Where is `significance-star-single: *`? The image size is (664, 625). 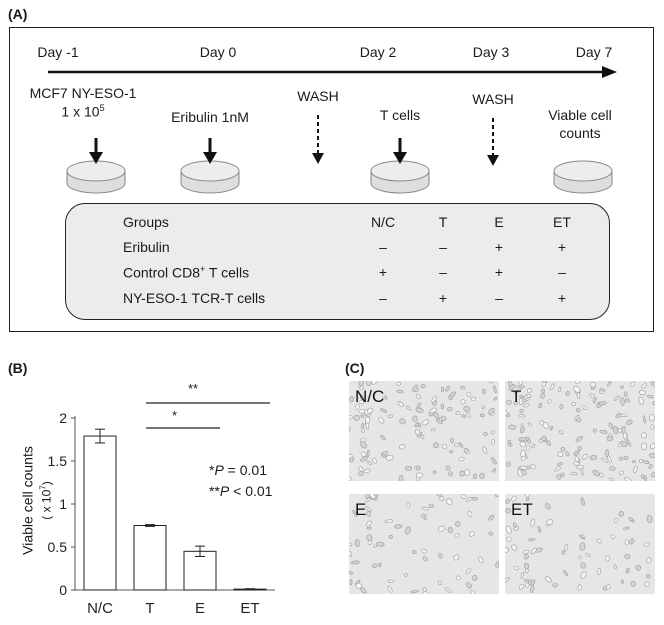 significance-star-single: * is located at coordinates (175, 415).